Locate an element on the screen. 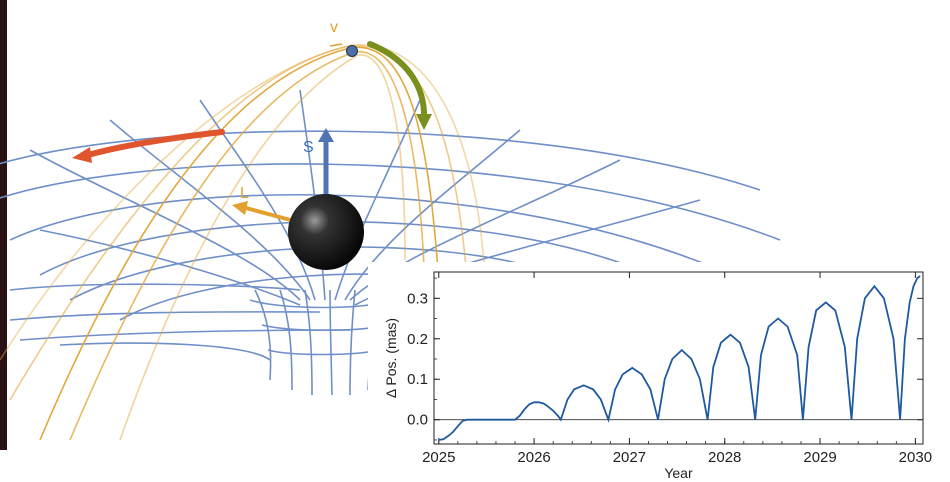 The width and height of the screenshot is (950, 482). velocity-tick is located at coordinates (336, 45).